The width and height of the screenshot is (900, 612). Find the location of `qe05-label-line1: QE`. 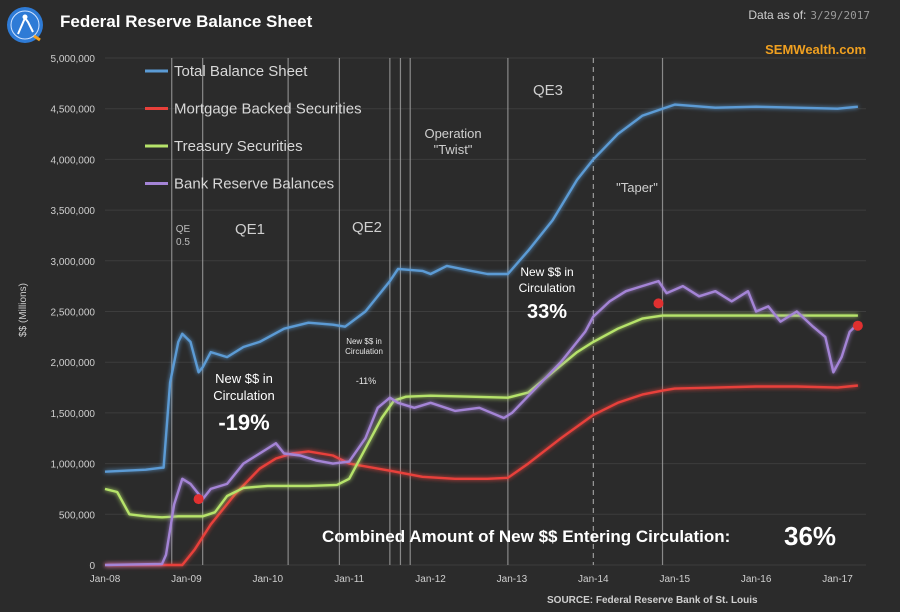

qe05-label-line1: QE is located at coordinates (183, 229).